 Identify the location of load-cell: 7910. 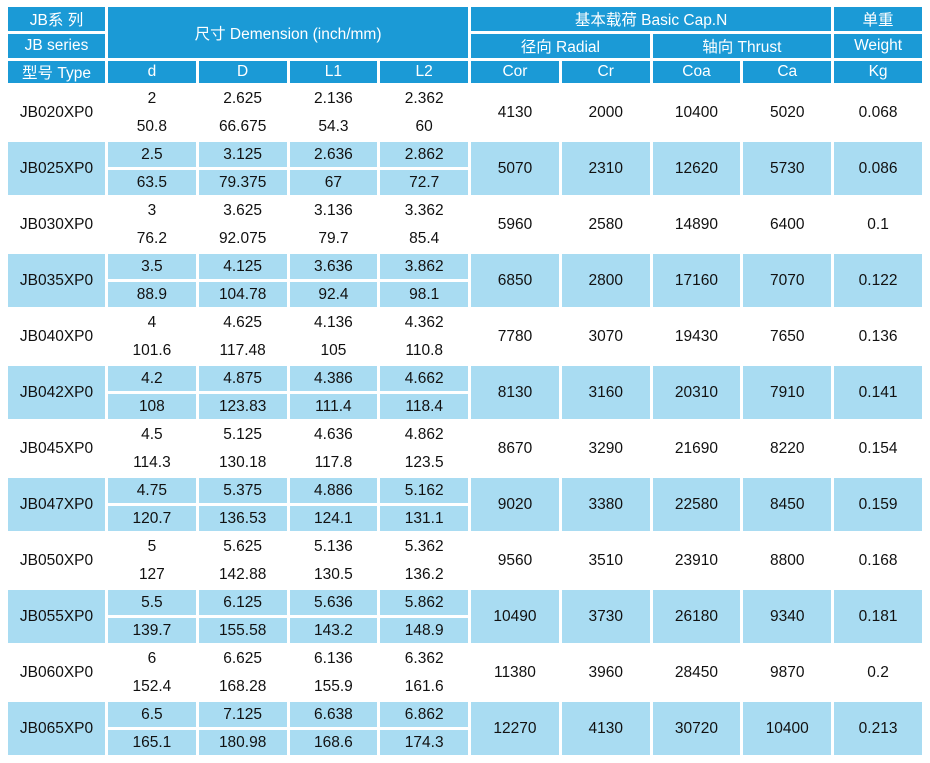
(787, 392).